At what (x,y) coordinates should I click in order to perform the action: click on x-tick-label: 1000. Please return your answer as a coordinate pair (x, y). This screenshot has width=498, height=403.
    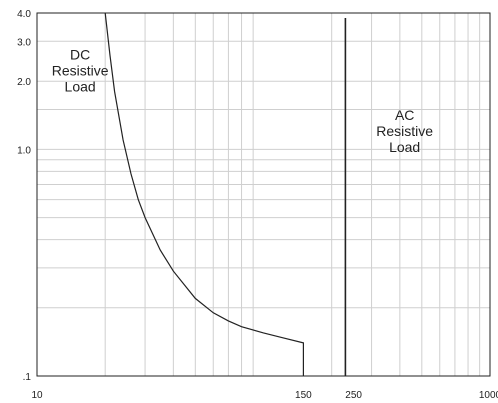
    Looking at the image, I should click on (488, 395).